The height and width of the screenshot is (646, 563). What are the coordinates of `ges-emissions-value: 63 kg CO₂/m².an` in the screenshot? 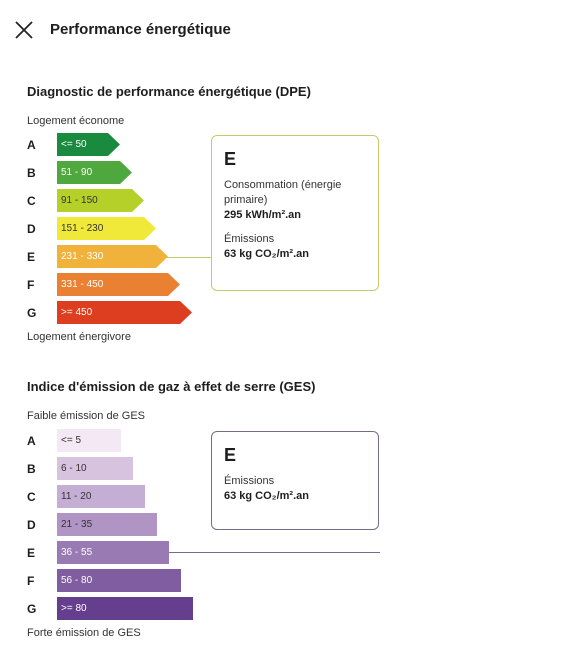 It's located at (266, 496).